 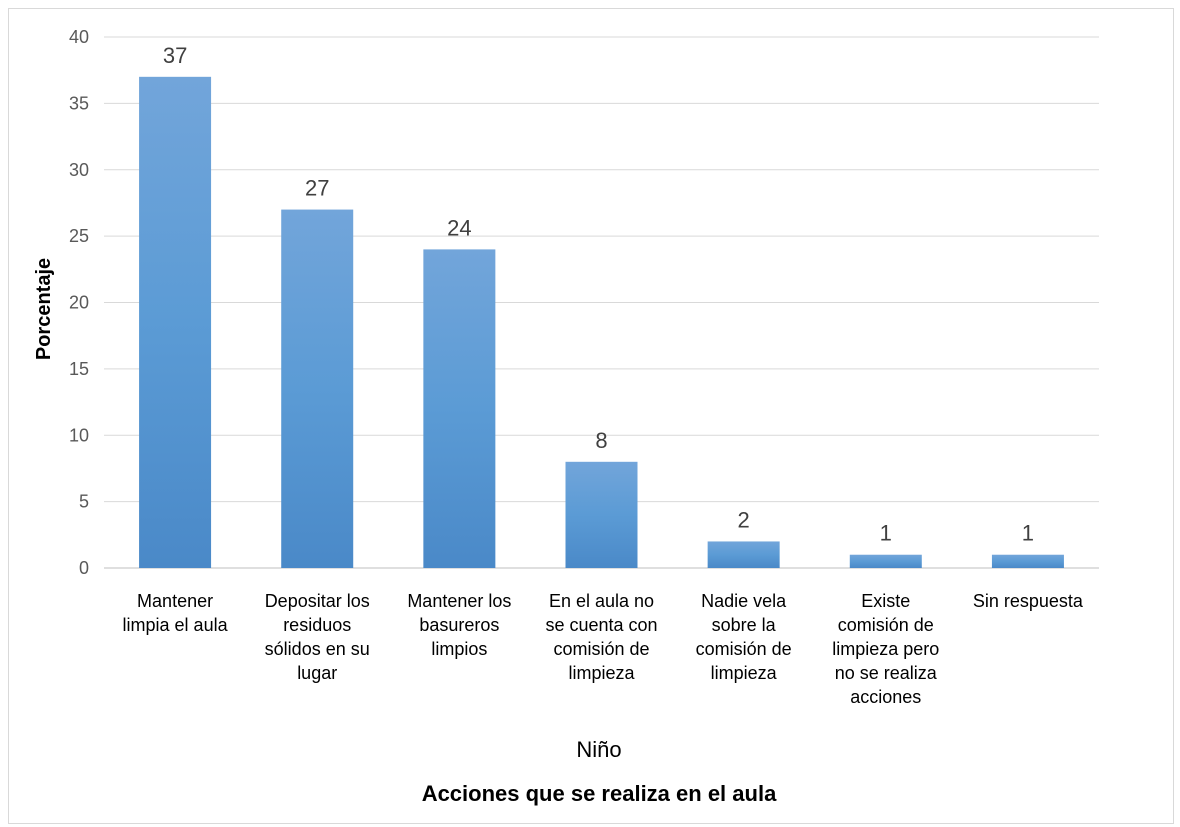 What do you see at coordinates (79, 170) in the screenshot?
I see `y-tick-label: 30` at bounding box center [79, 170].